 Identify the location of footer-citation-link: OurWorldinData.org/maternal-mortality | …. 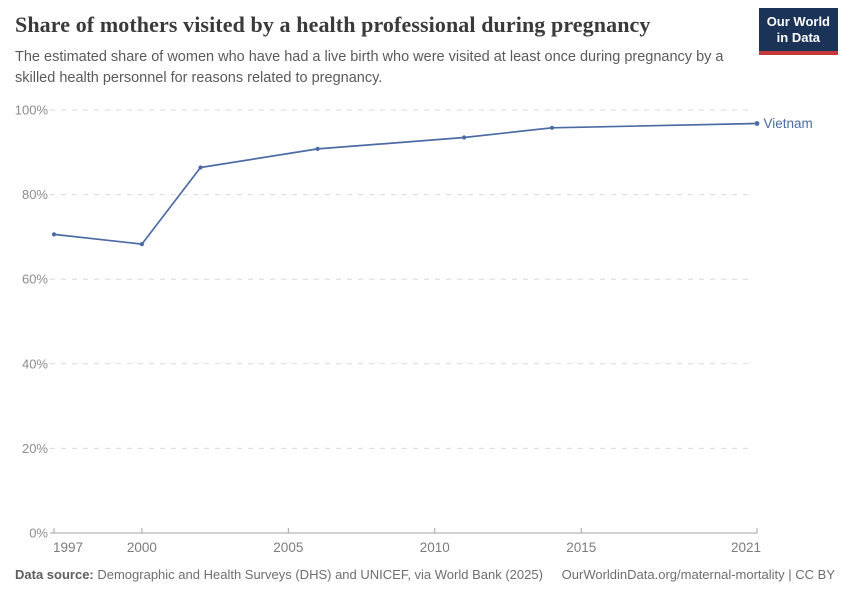
(698, 574).